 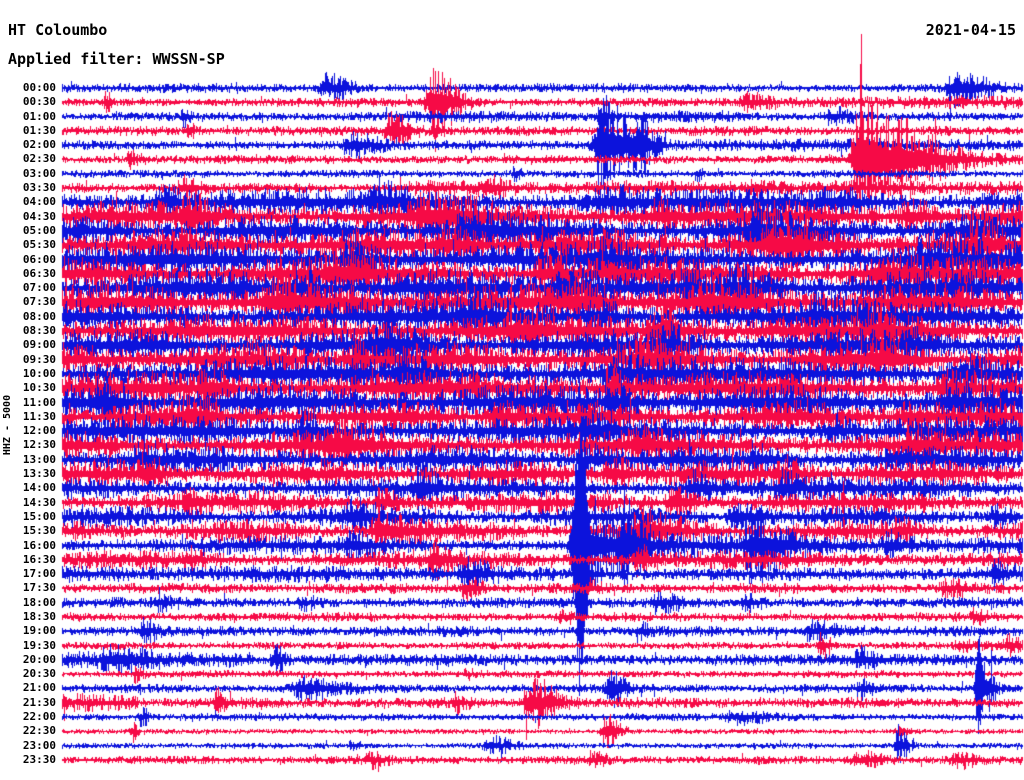 What do you see at coordinates (39, 445) in the screenshot?
I see `trace-time-label: 12:30` at bounding box center [39, 445].